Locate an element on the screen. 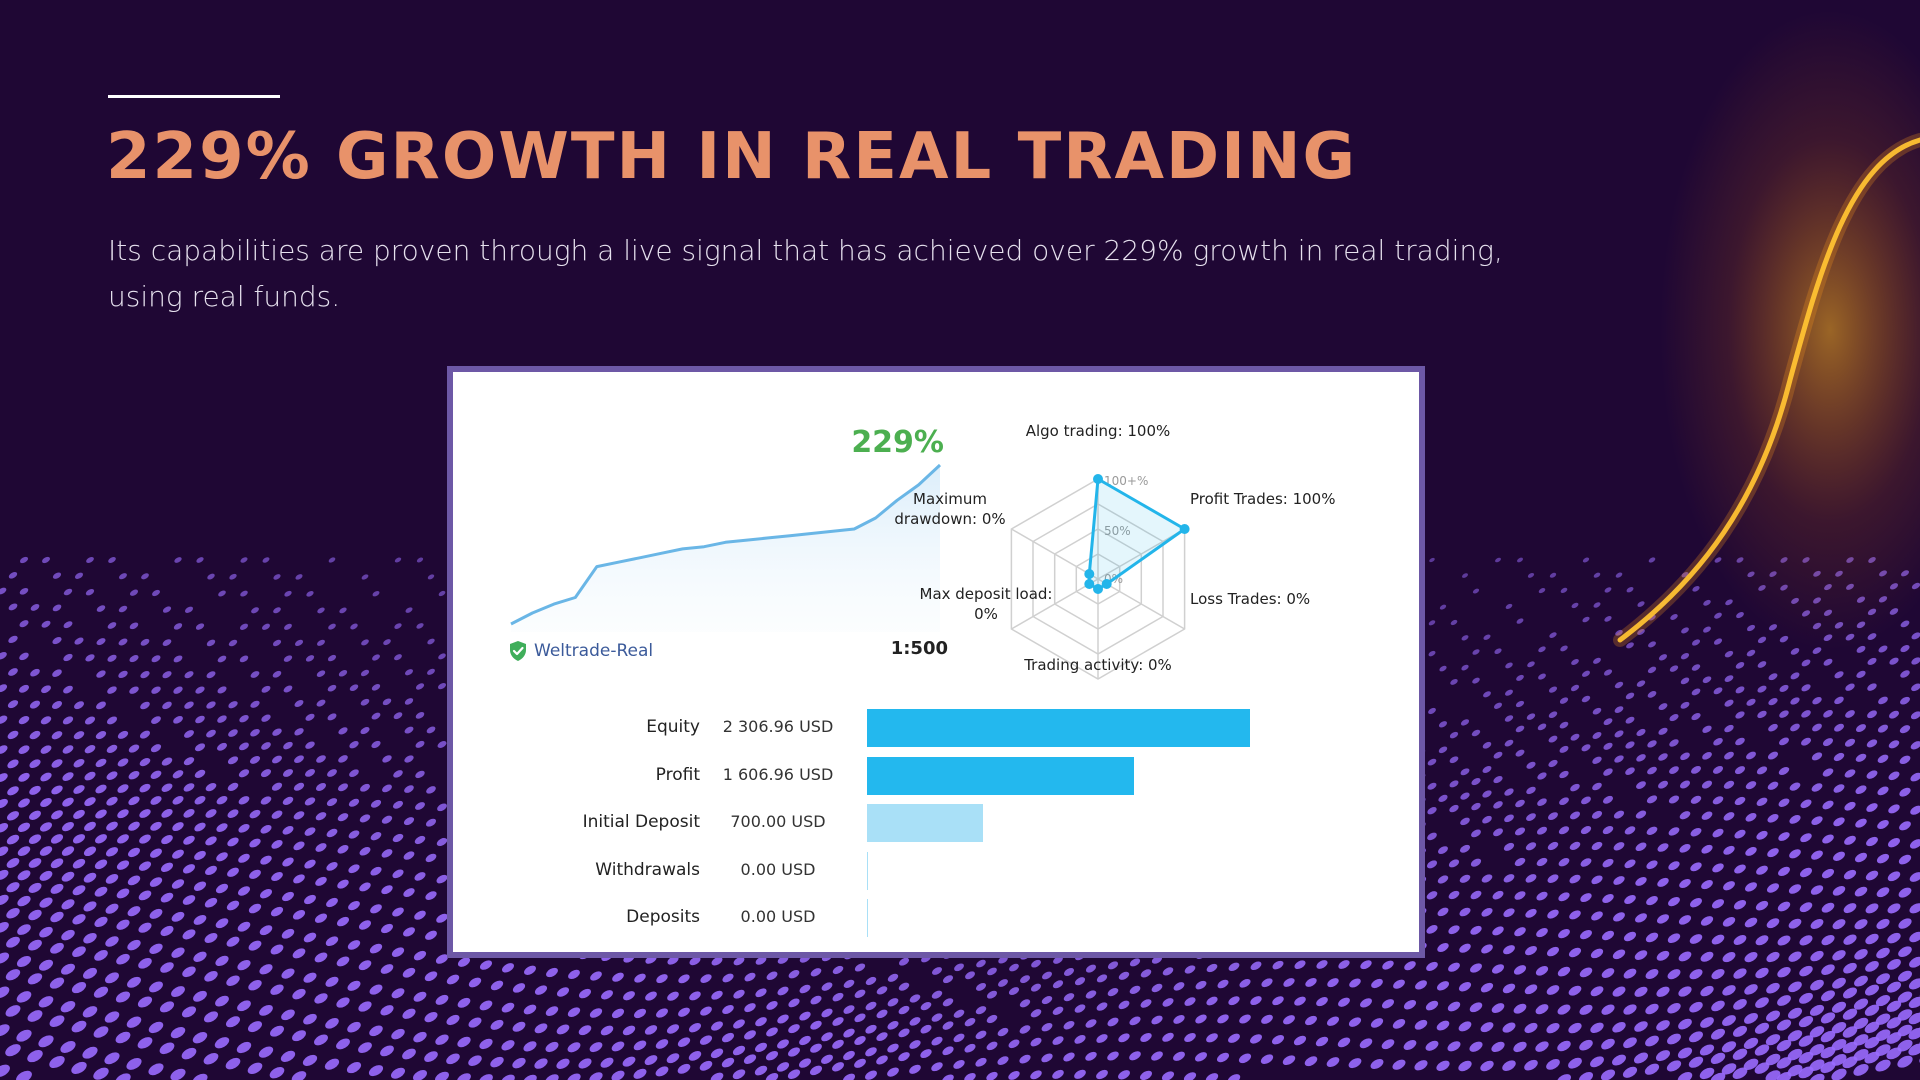  broker-badge: Weltrade-Real is located at coordinates (580, 651).